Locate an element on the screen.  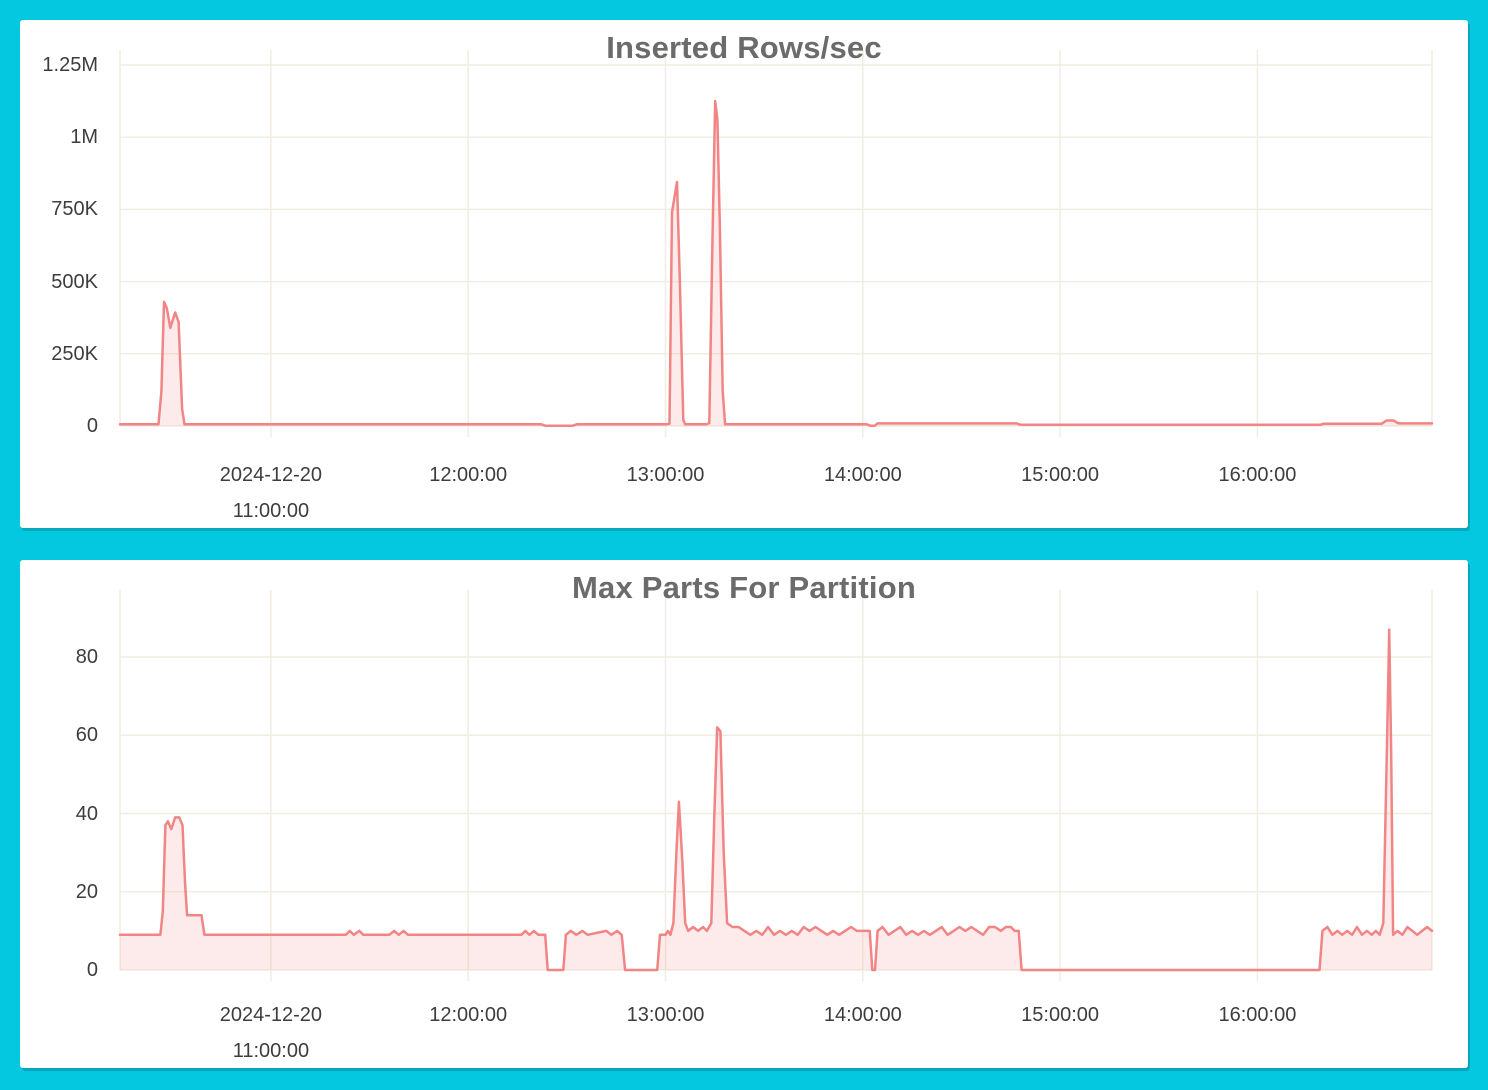
chart-title-max-parts: Max Parts For Partition is located at coordinates (744, 587).